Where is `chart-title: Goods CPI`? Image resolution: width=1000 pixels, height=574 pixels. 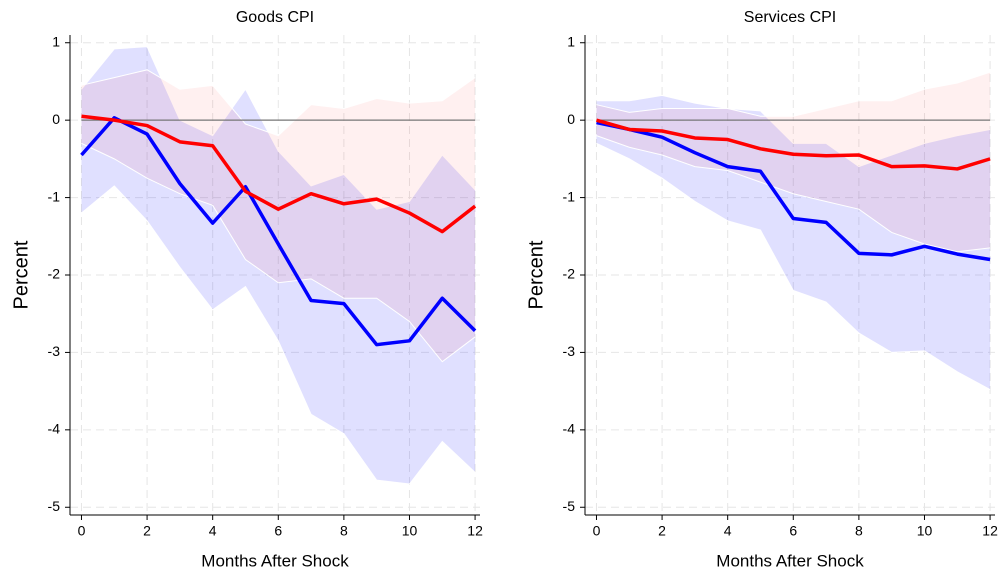 chart-title: Goods CPI is located at coordinates (275, 17).